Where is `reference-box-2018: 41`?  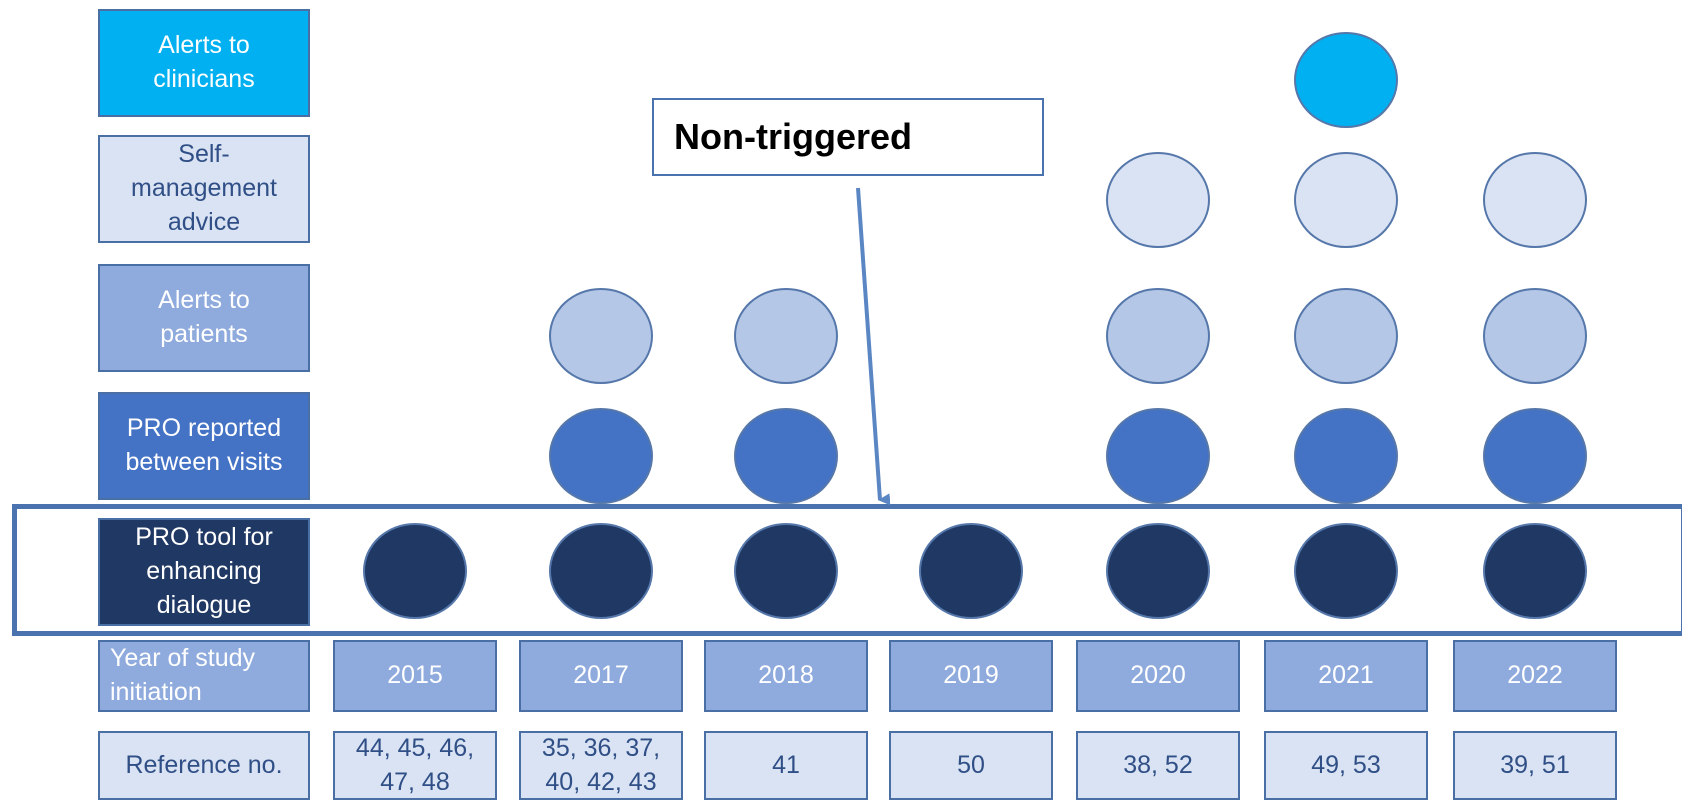 reference-box-2018: 41 is located at coordinates (786, 765).